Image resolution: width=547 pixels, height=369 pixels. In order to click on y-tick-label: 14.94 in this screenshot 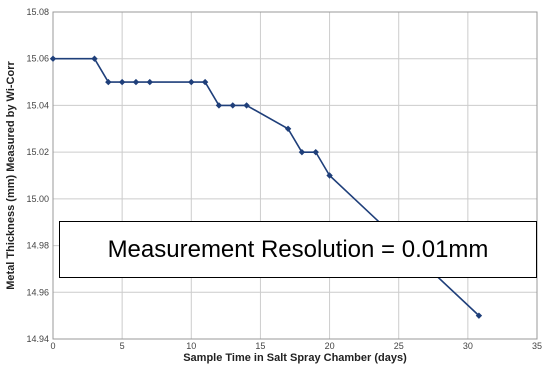, I will do `click(37, 339)`.